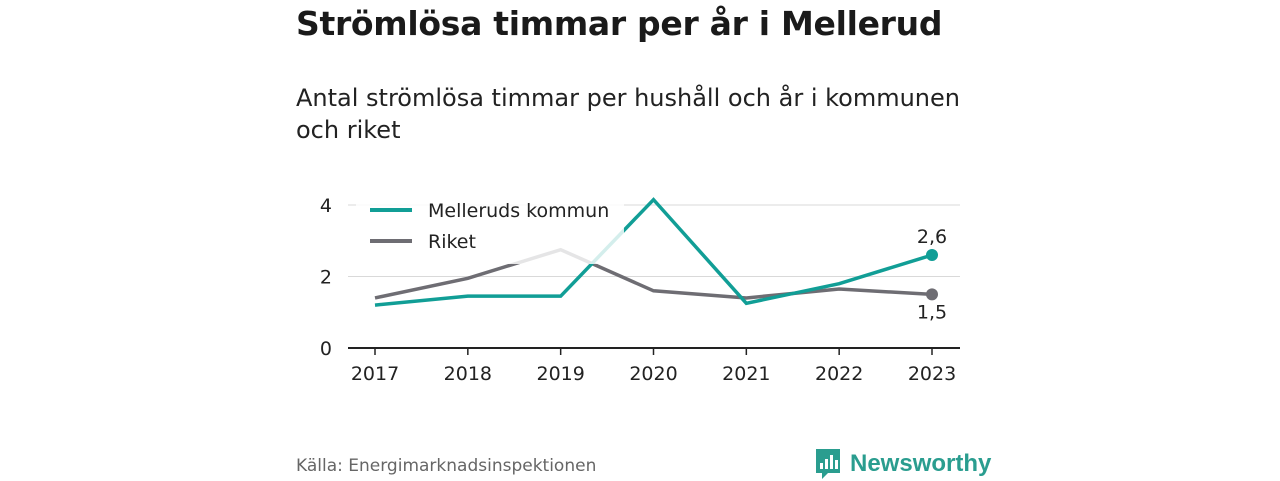 The image size is (1280, 481). I want to click on brand-name: Newsworthy, so click(921, 463).